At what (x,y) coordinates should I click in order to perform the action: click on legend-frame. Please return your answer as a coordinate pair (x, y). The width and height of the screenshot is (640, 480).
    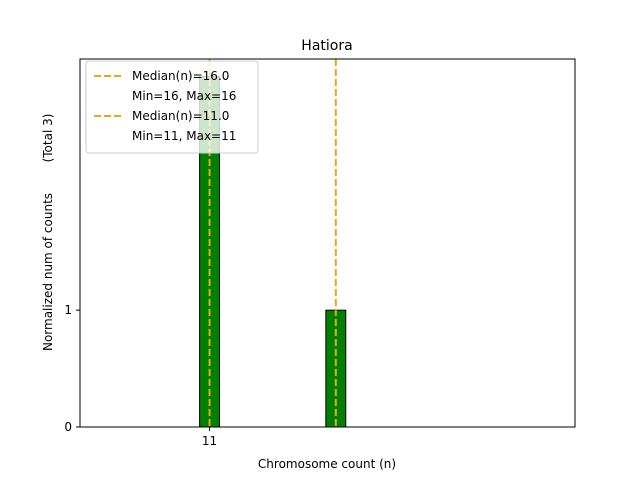
    Looking at the image, I should click on (172, 107).